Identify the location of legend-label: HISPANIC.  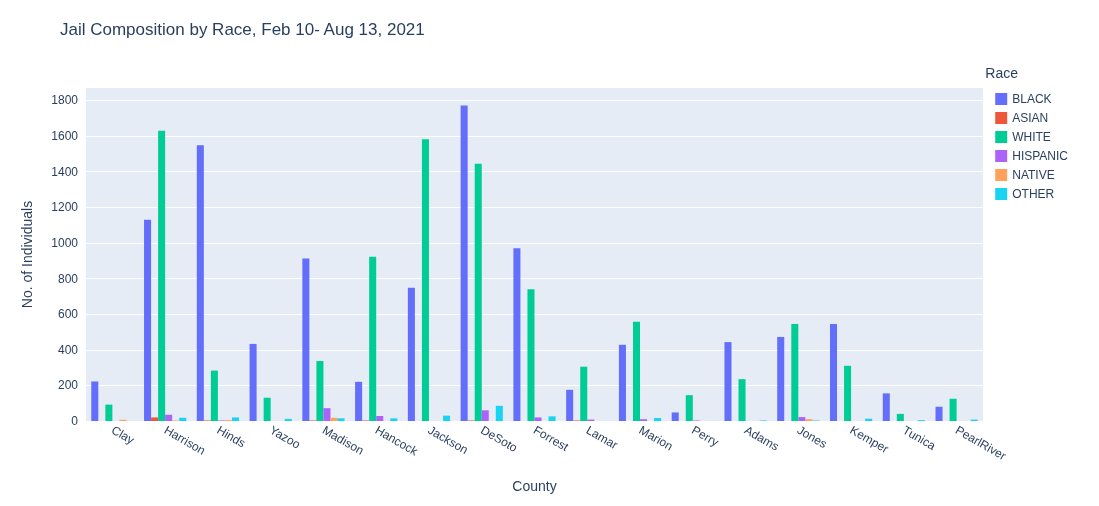
(1040, 156).